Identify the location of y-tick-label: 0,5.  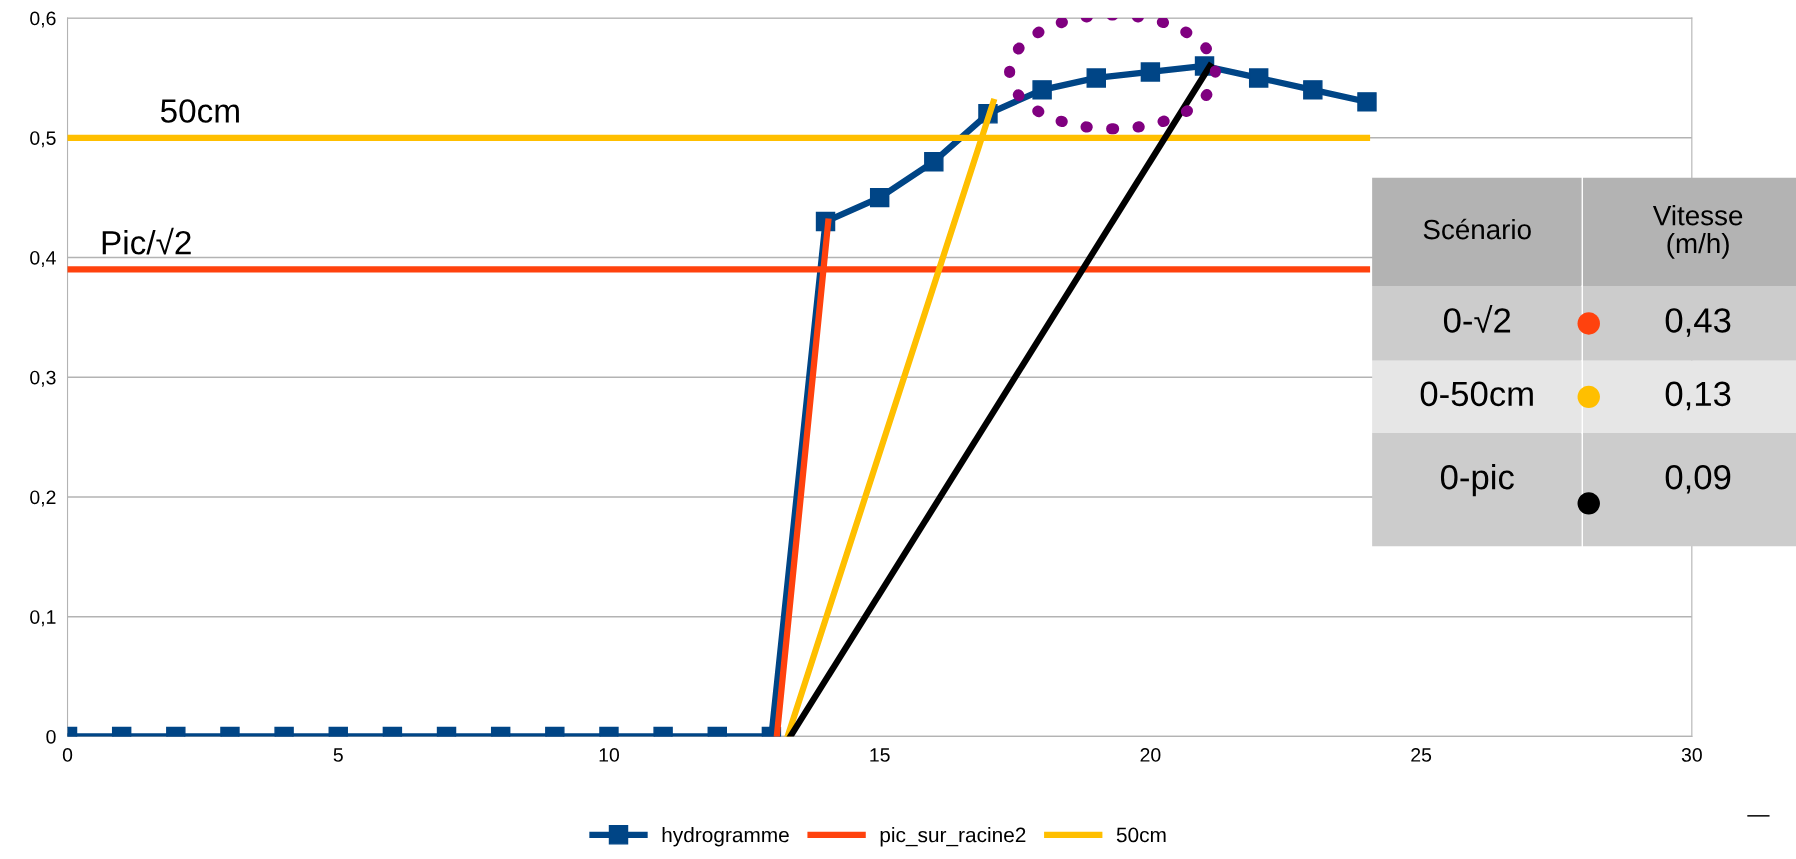
(43, 139).